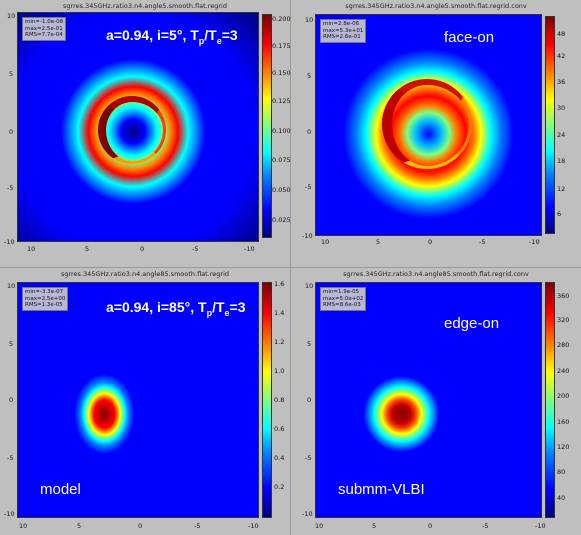 The width and height of the screenshot is (581, 535). I want to click on cbar-tick: 0.2, so click(279, 487).